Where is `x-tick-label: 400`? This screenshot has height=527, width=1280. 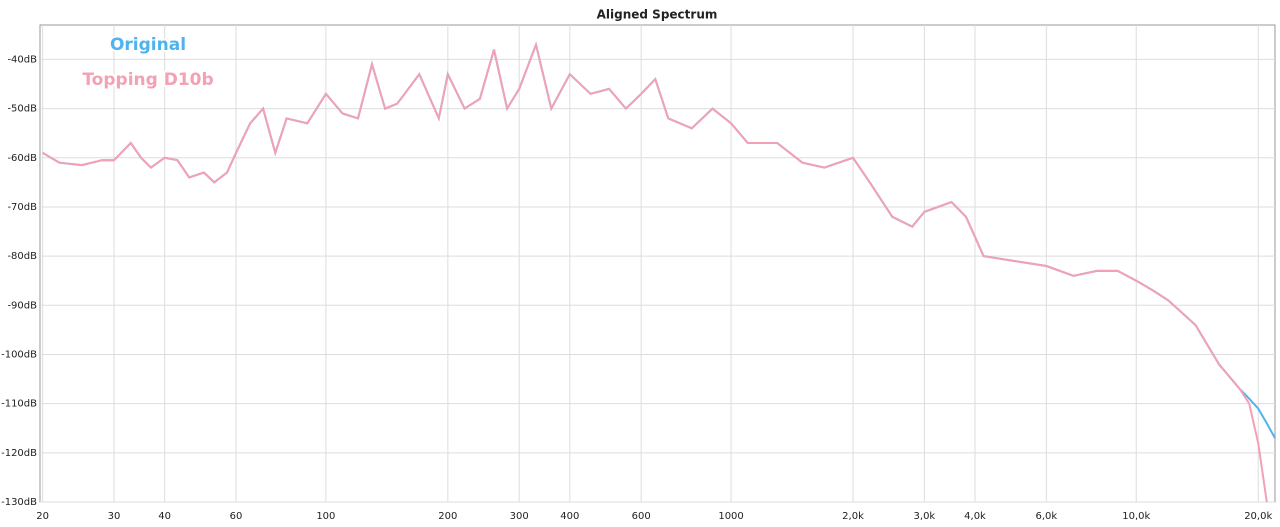 x-tick-label: 400 is located at coordinates (569, 516).